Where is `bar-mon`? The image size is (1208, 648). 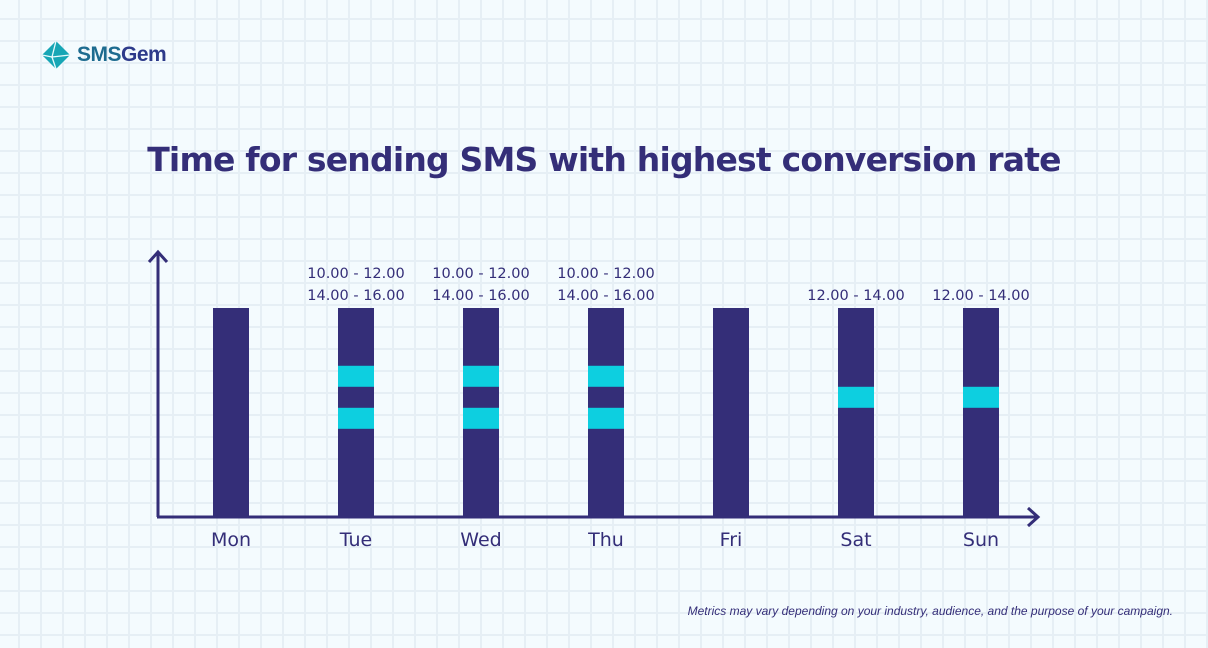
bar-mon is located at coordinates (231, 412).